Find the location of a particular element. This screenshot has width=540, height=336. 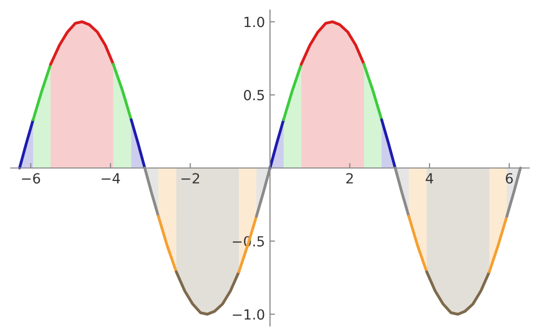

x-tick-label: 6 is located at coordinates (509, 178).